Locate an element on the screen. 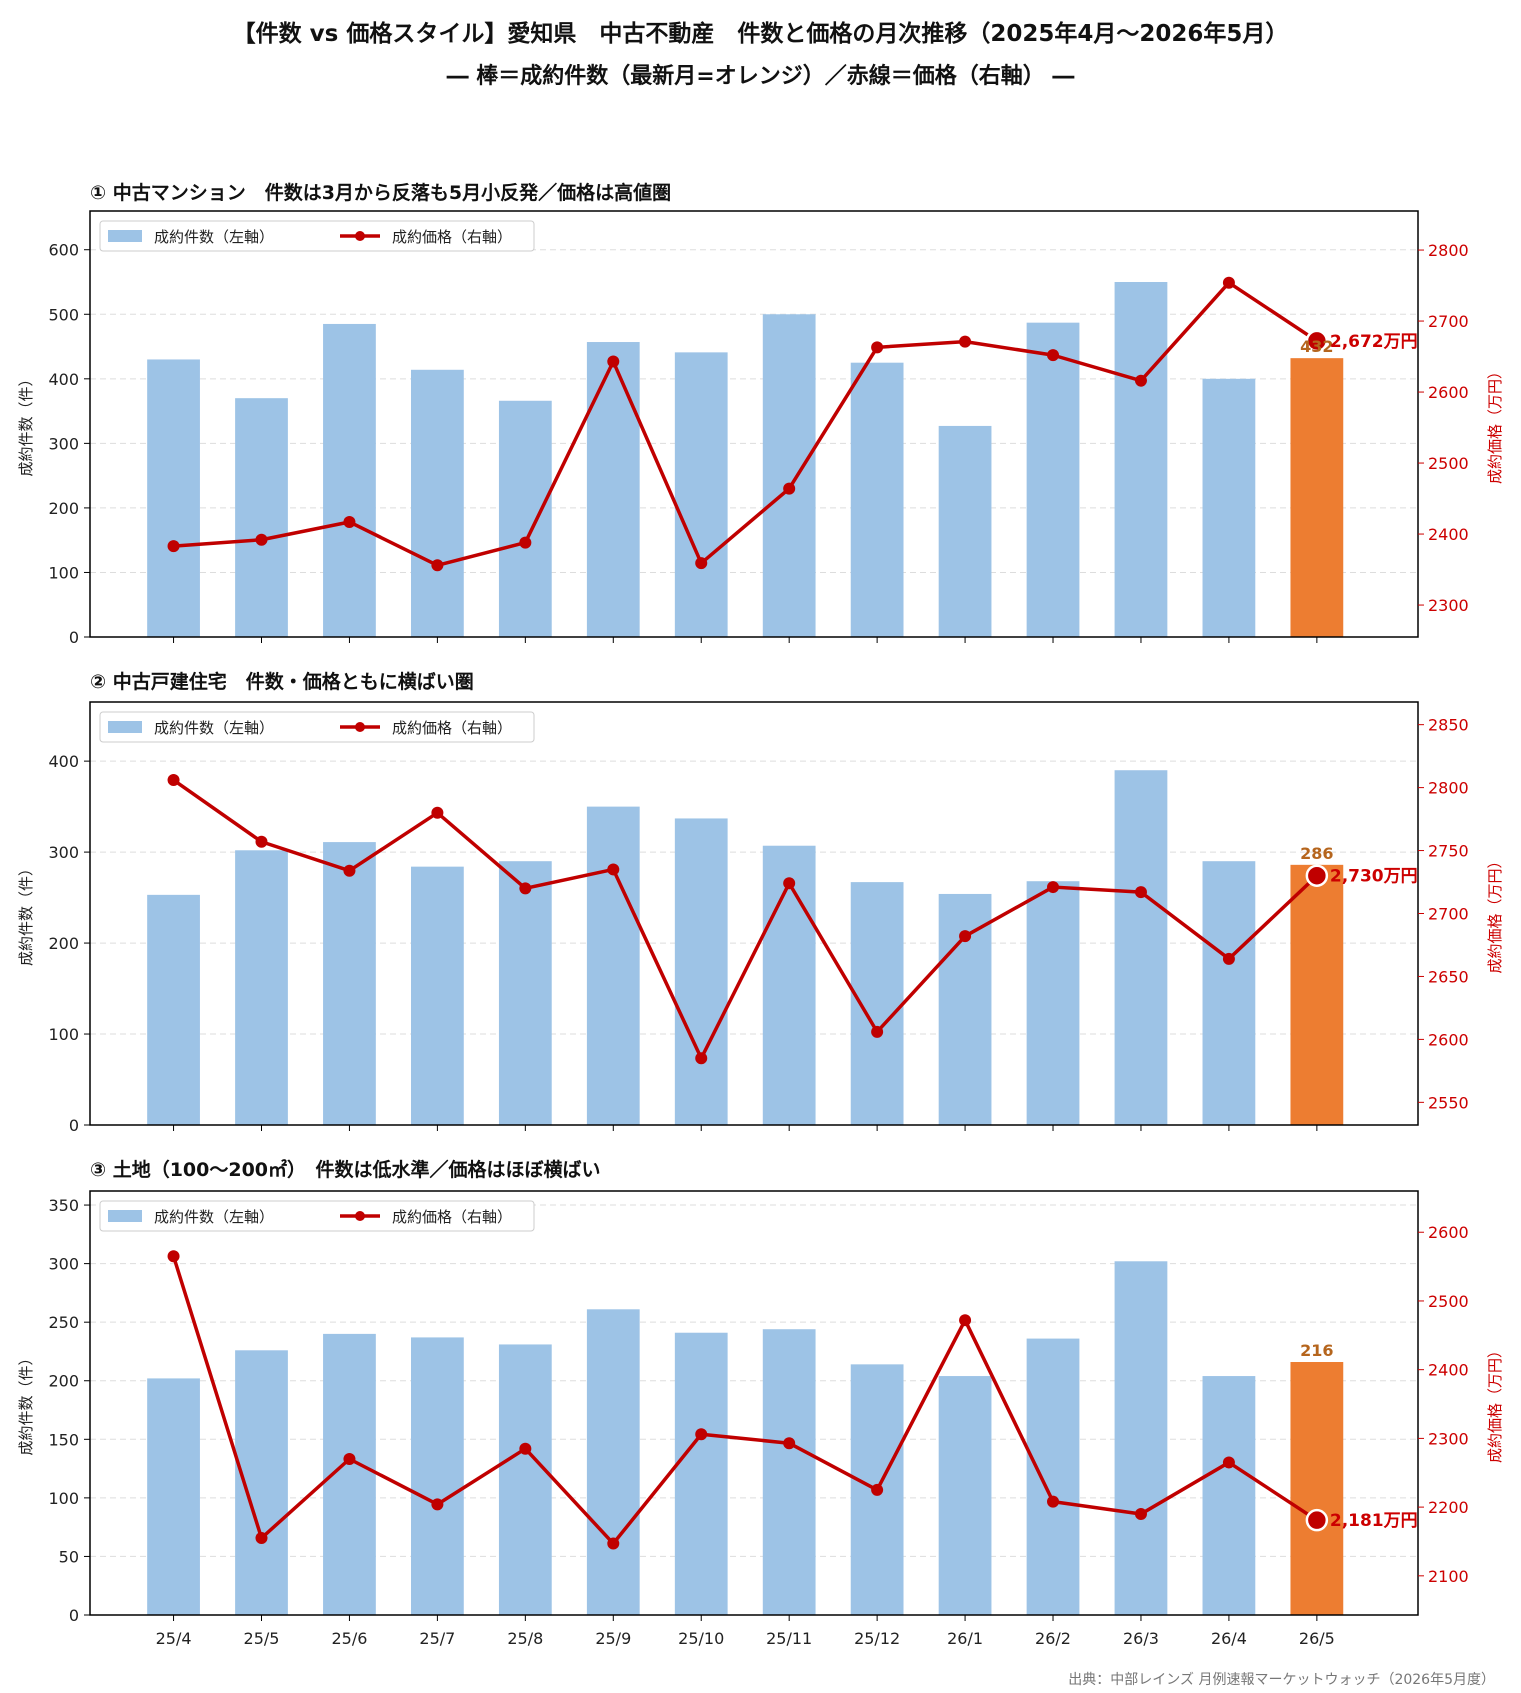  y-tick-label: 200 is located at coordinates (63, 1381).